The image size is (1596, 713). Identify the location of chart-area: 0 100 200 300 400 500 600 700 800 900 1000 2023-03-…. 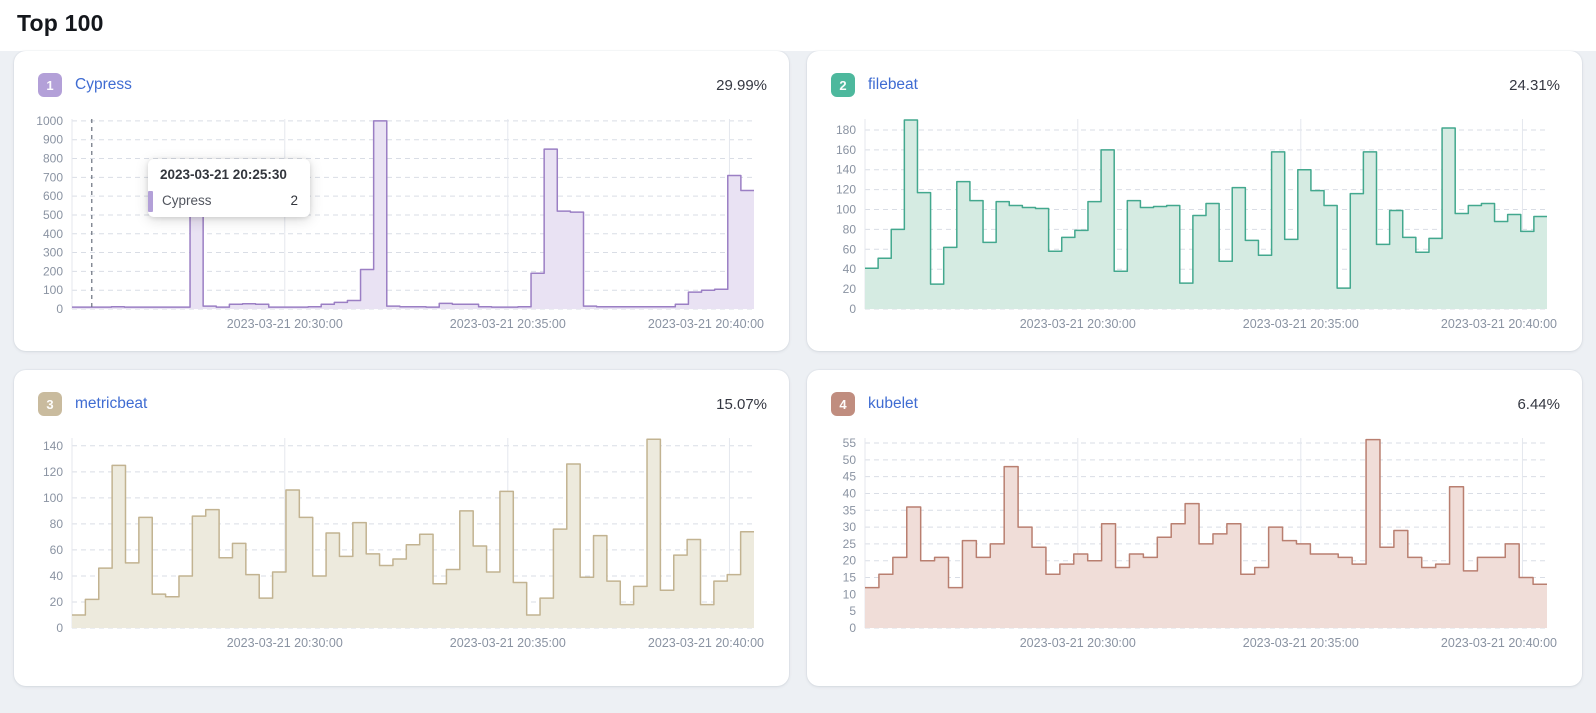
(401, 224).